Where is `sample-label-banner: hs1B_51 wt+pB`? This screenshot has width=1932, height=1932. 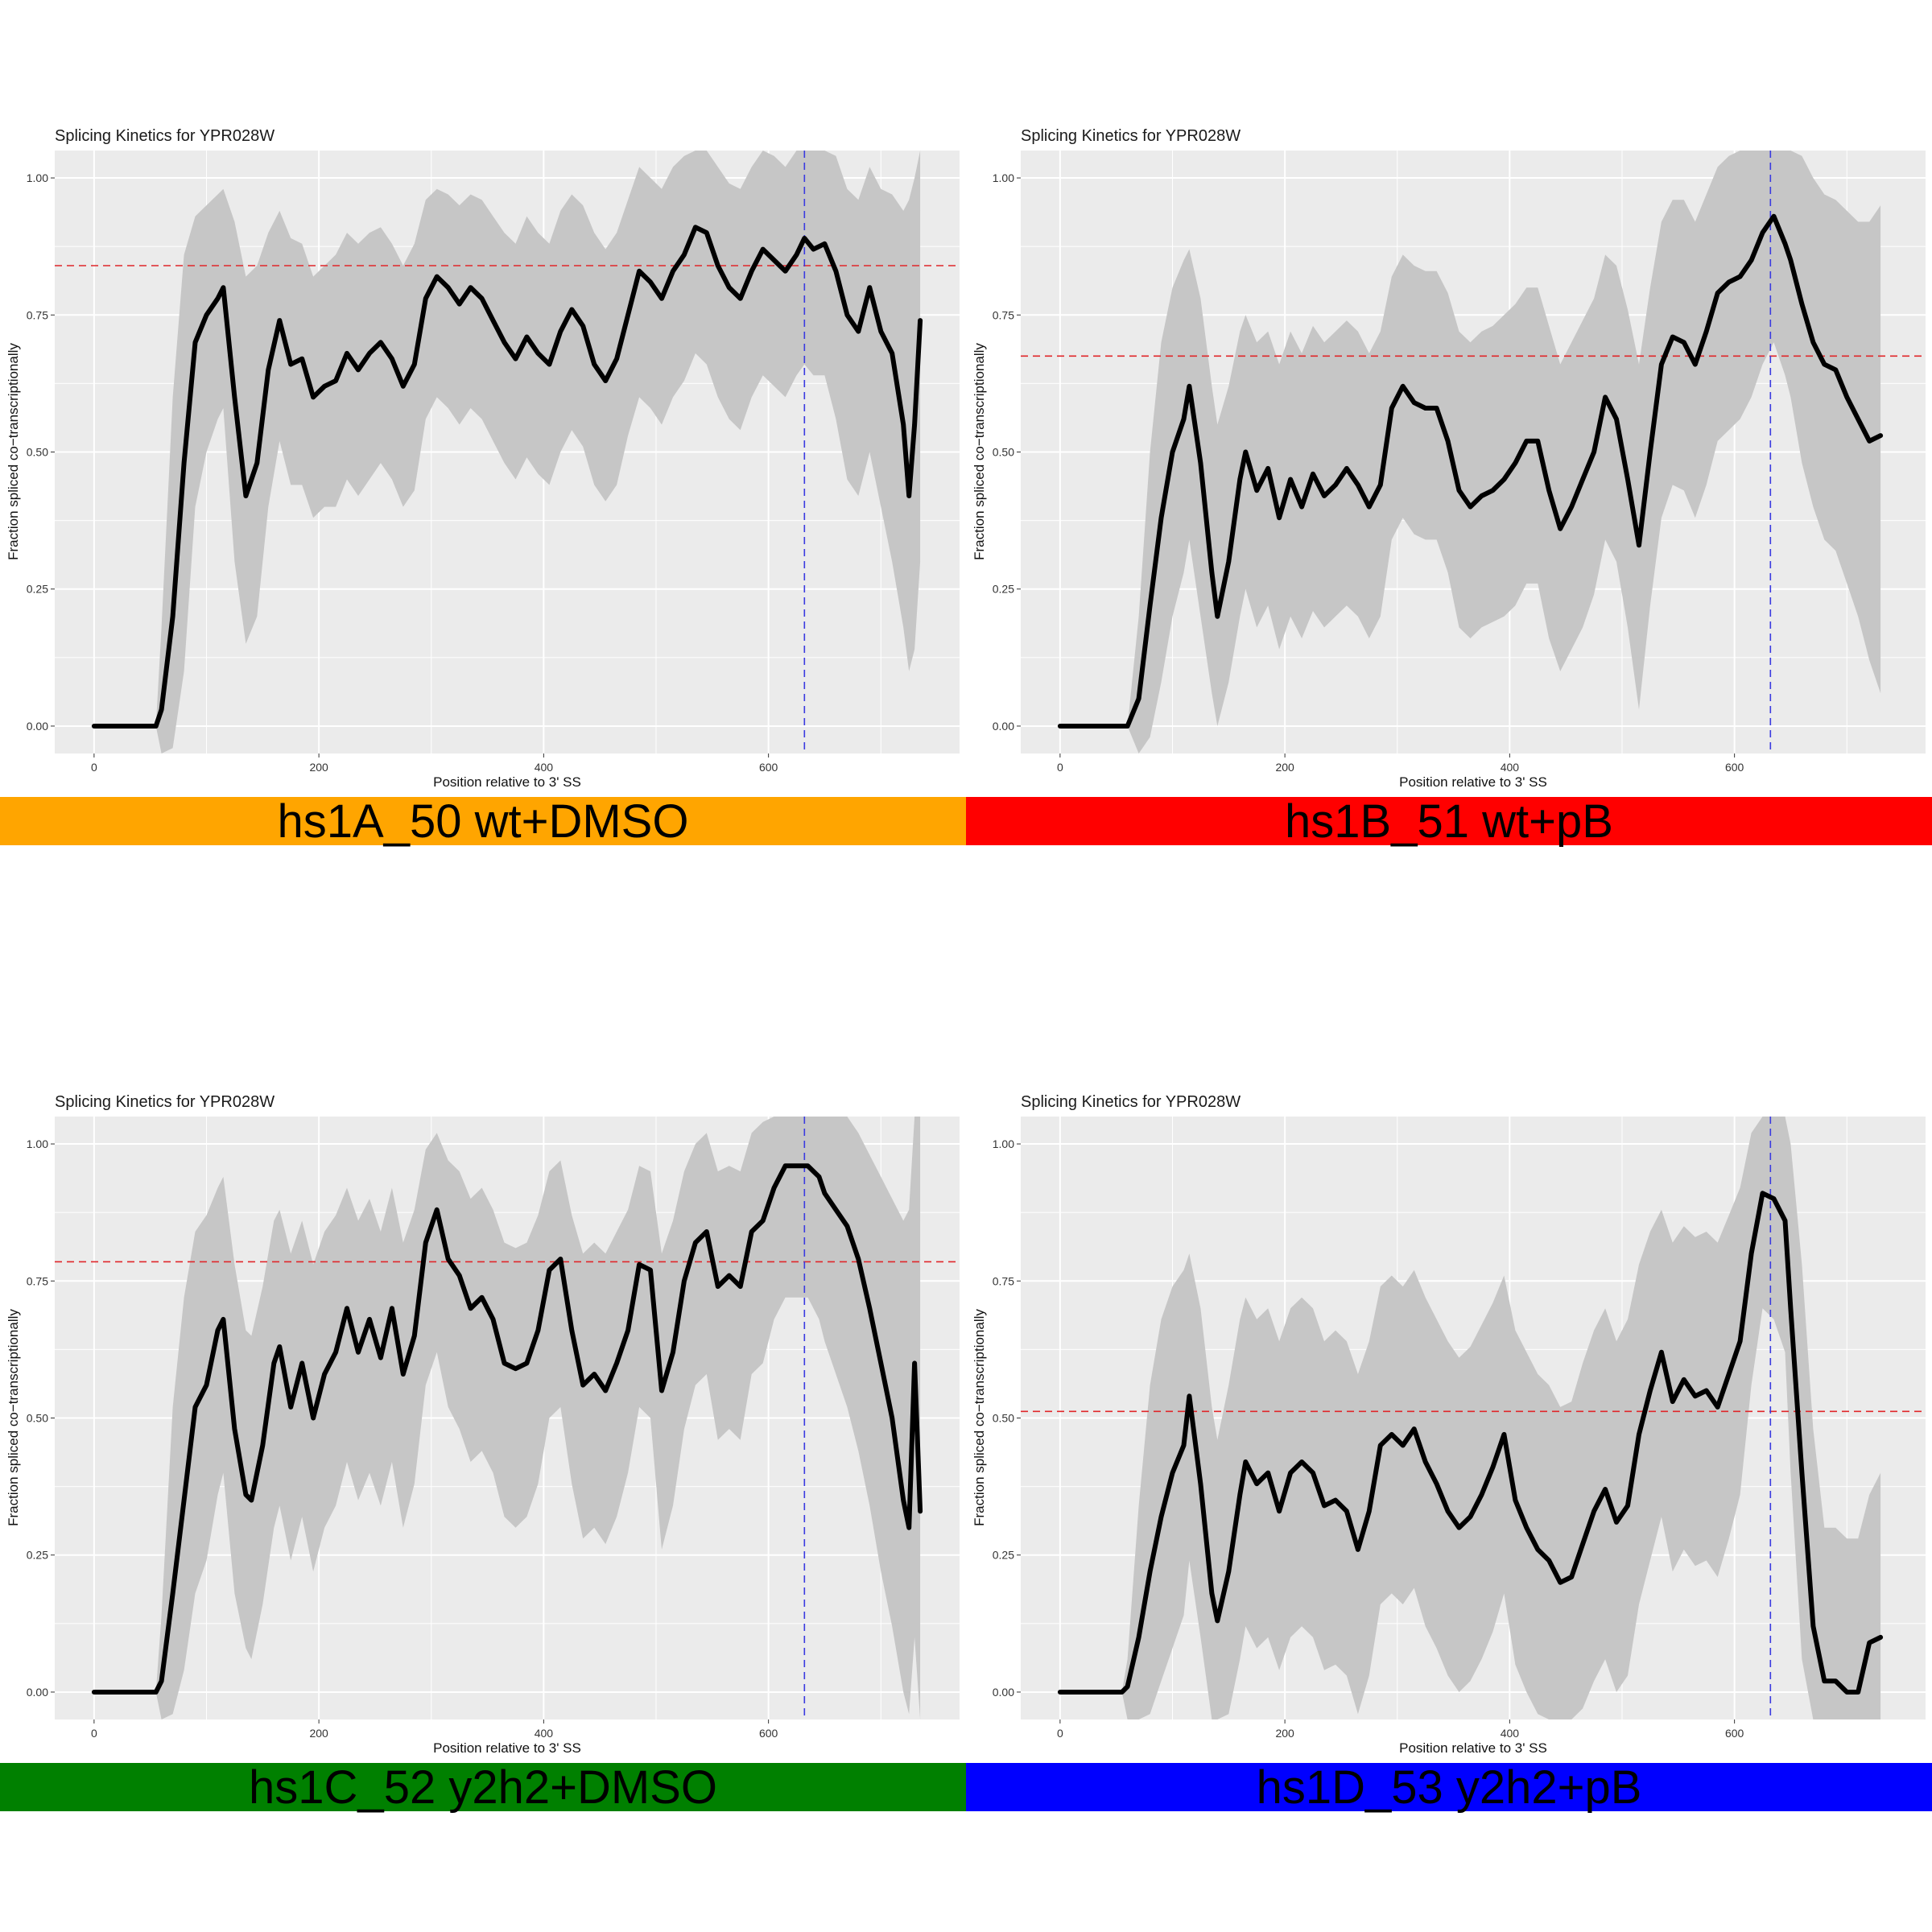
sample-label-banner: hs1B_51 wt+pB is located at coordinates (1449, 821).